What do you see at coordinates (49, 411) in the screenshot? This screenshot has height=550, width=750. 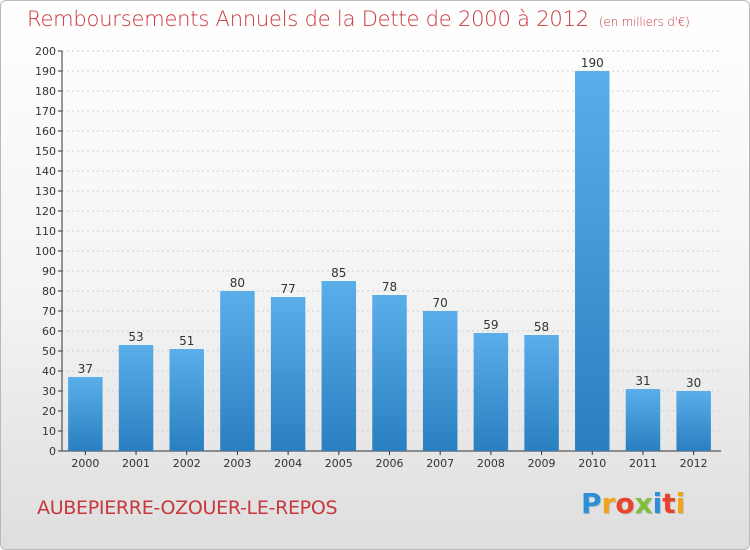 I see `y-tick-label: 20` at bounding box center [49, 411].